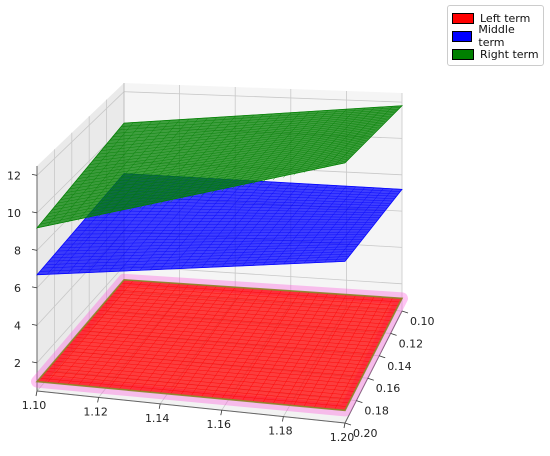 The height and width of the screenshot is (456, 550). What do you see at coordinates (411, 343) in the screenshot?
I see `y-tick-label: 0.12` at bounding box center [411, 343].